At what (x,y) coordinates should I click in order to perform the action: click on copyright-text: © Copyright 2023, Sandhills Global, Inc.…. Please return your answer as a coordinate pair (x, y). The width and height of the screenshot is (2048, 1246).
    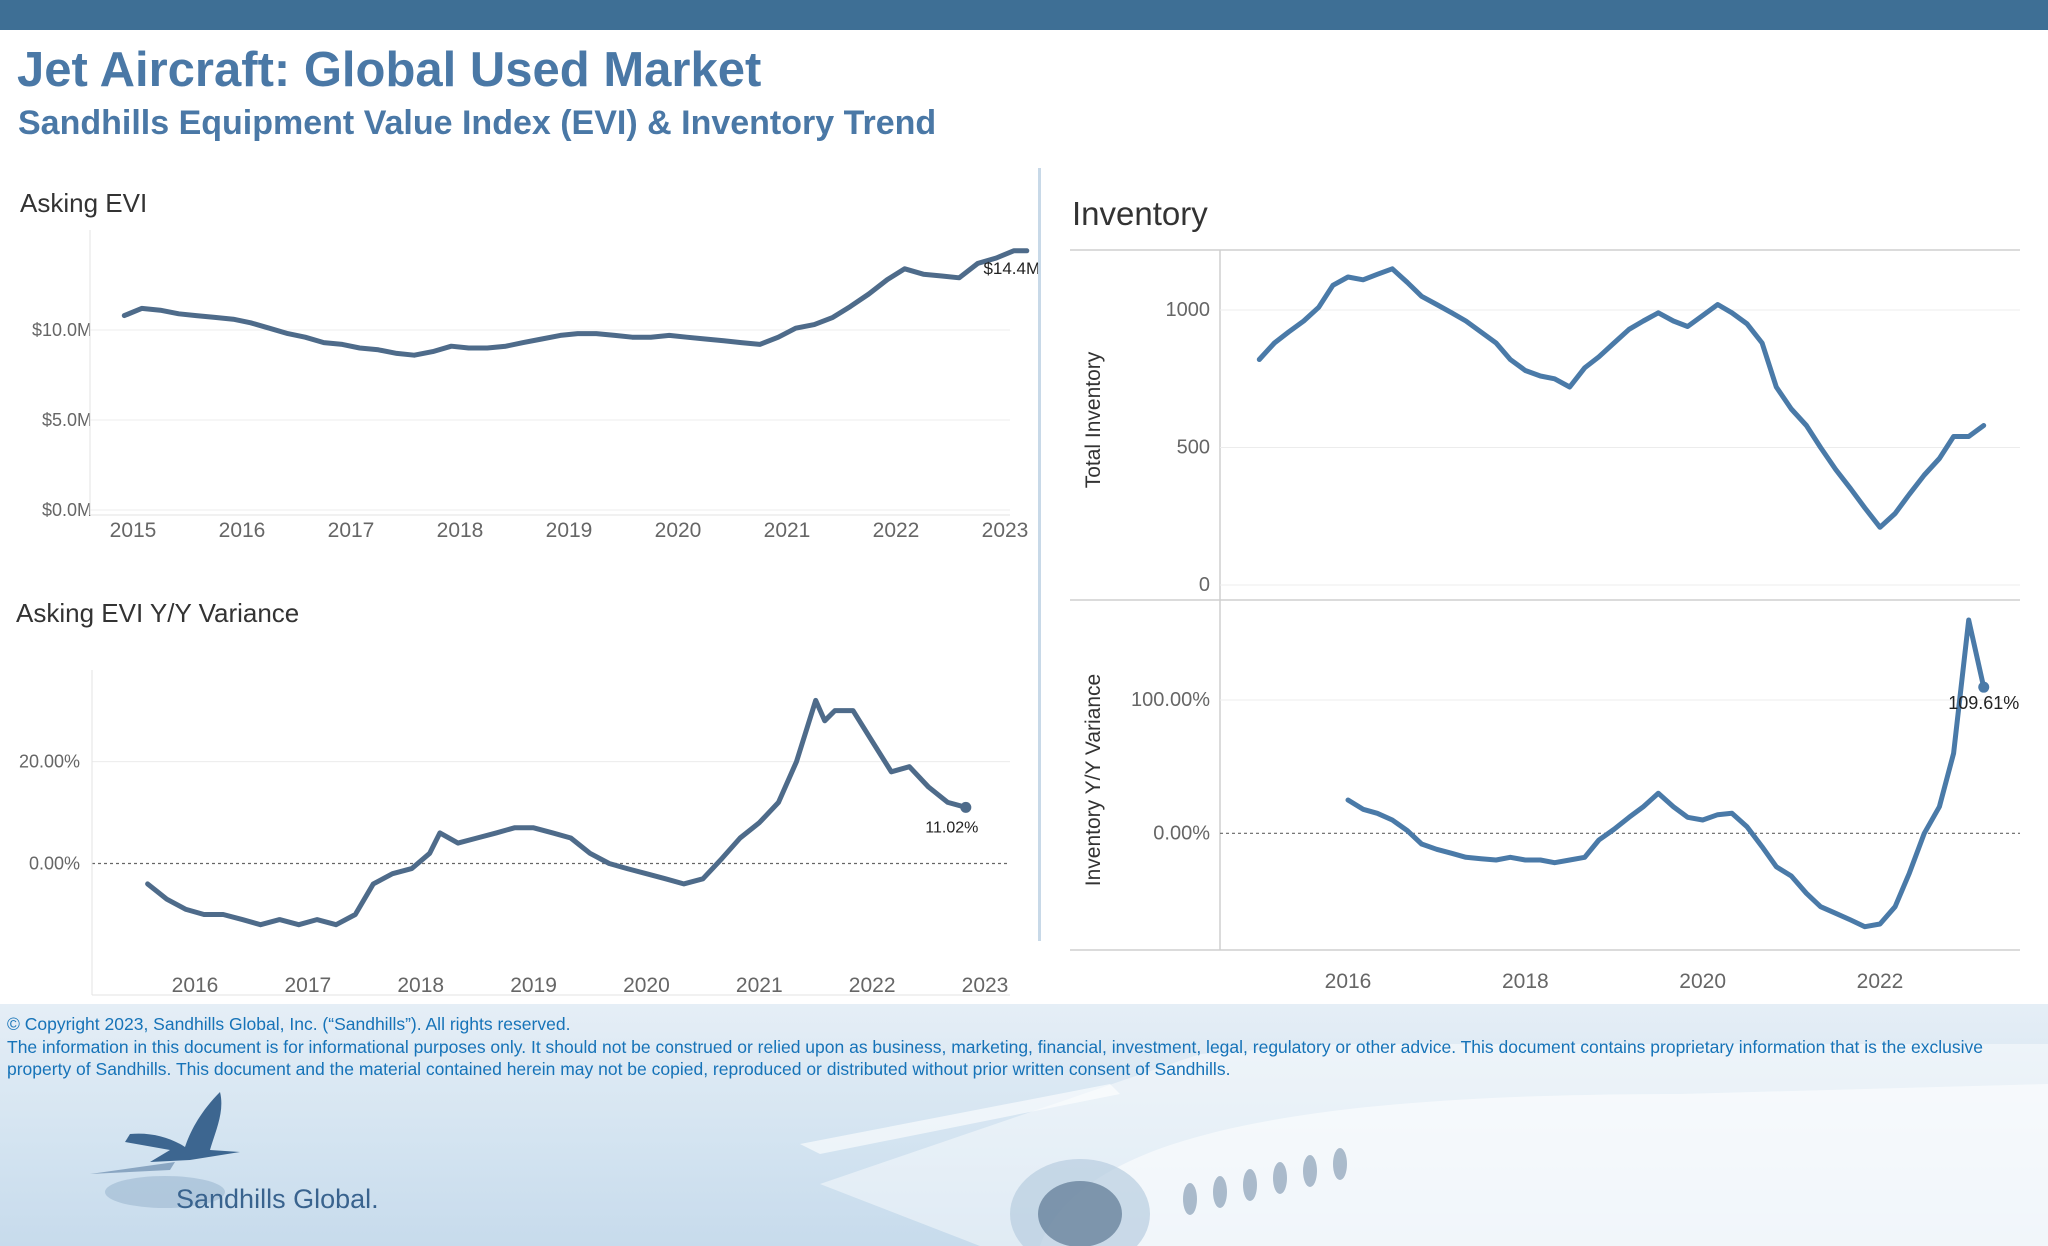
    Looking at the image, I should click on (289, 1024).